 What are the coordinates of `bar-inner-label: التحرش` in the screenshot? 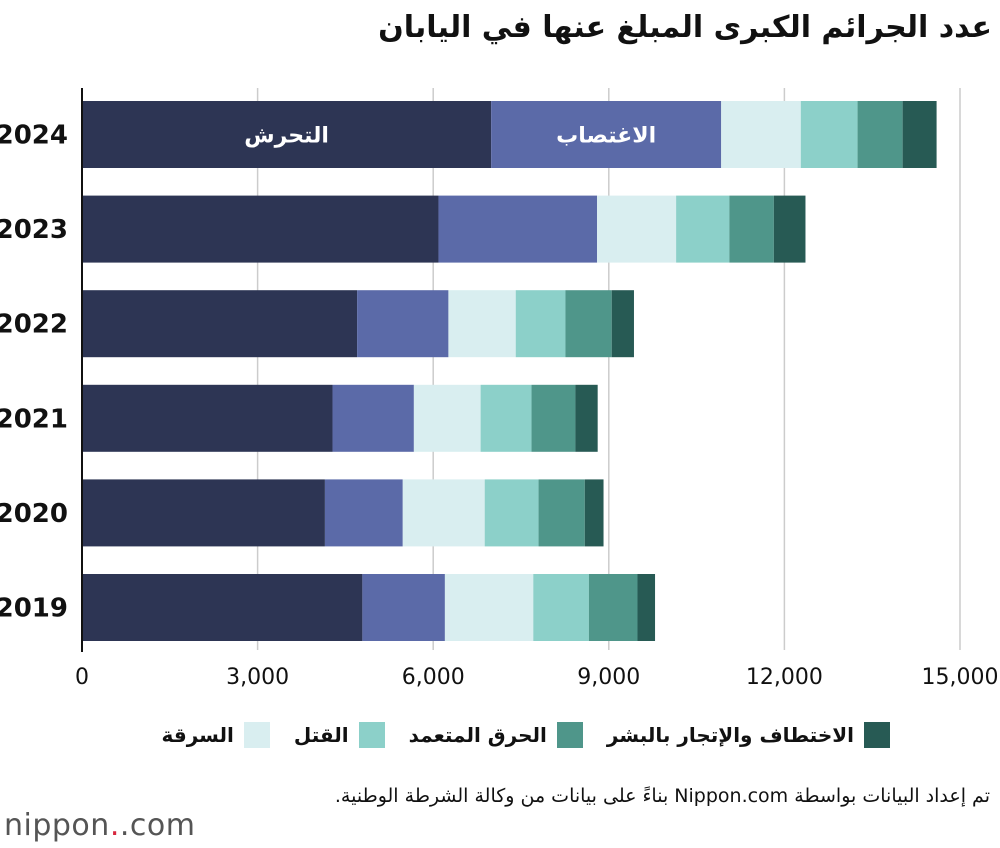 It's located at (286, 136).